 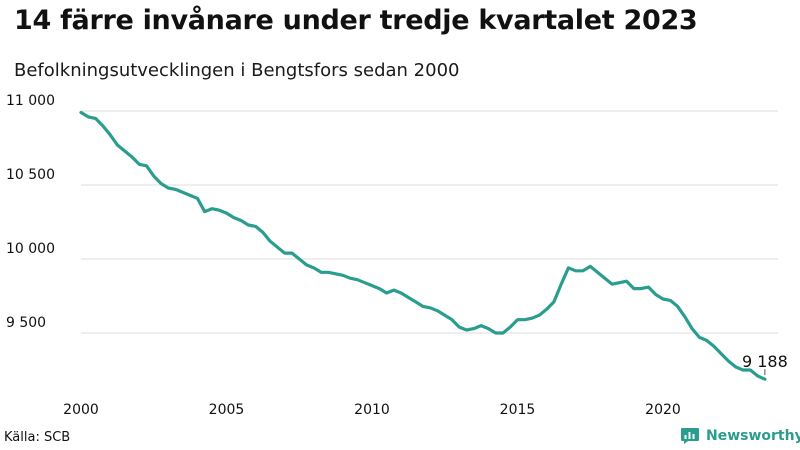 I want to click on y-tick-label: 10 000, so click(x=30, y=249).